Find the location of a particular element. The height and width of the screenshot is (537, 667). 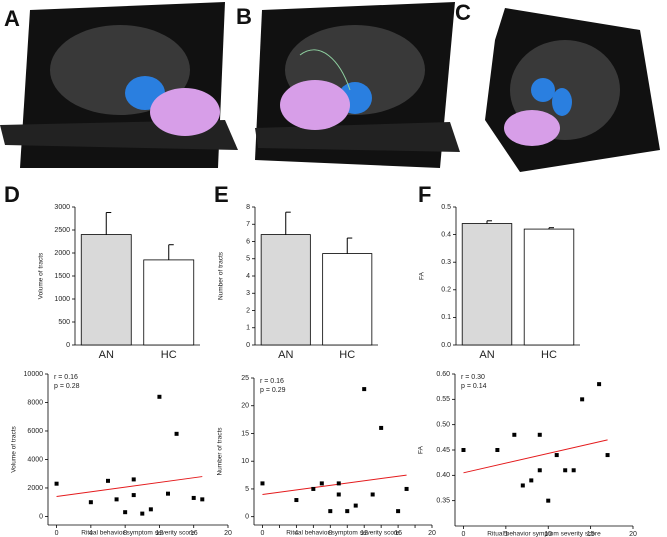

y-tick-label: 0.60 is located at coordinates (443, 374).